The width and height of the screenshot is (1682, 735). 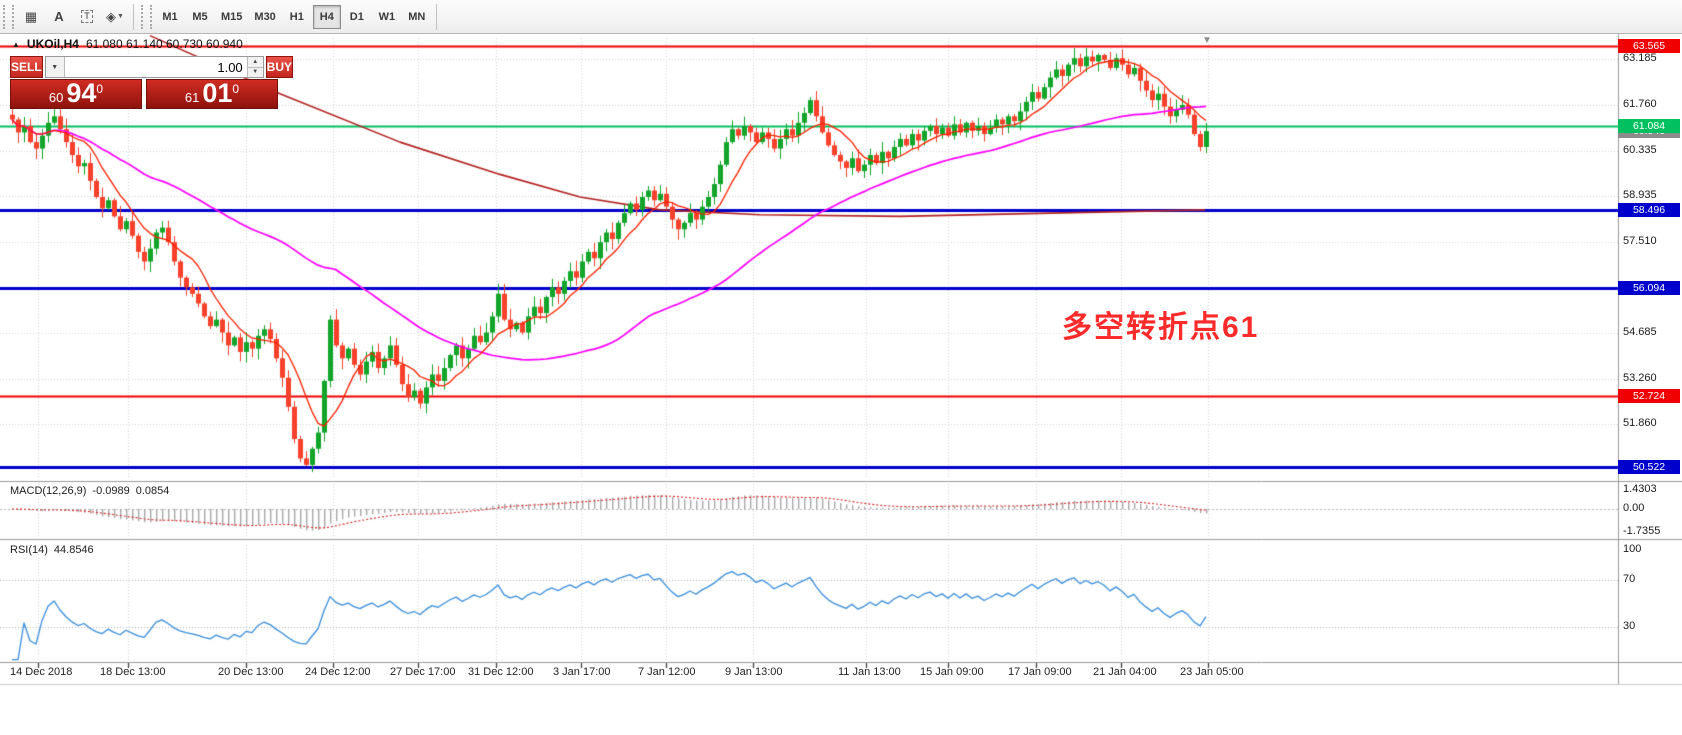 What do you see at coordinates (1640, 240) in the screenshot?
I see `price-tick-label: 57.510` at bounding box center [1640, 240].